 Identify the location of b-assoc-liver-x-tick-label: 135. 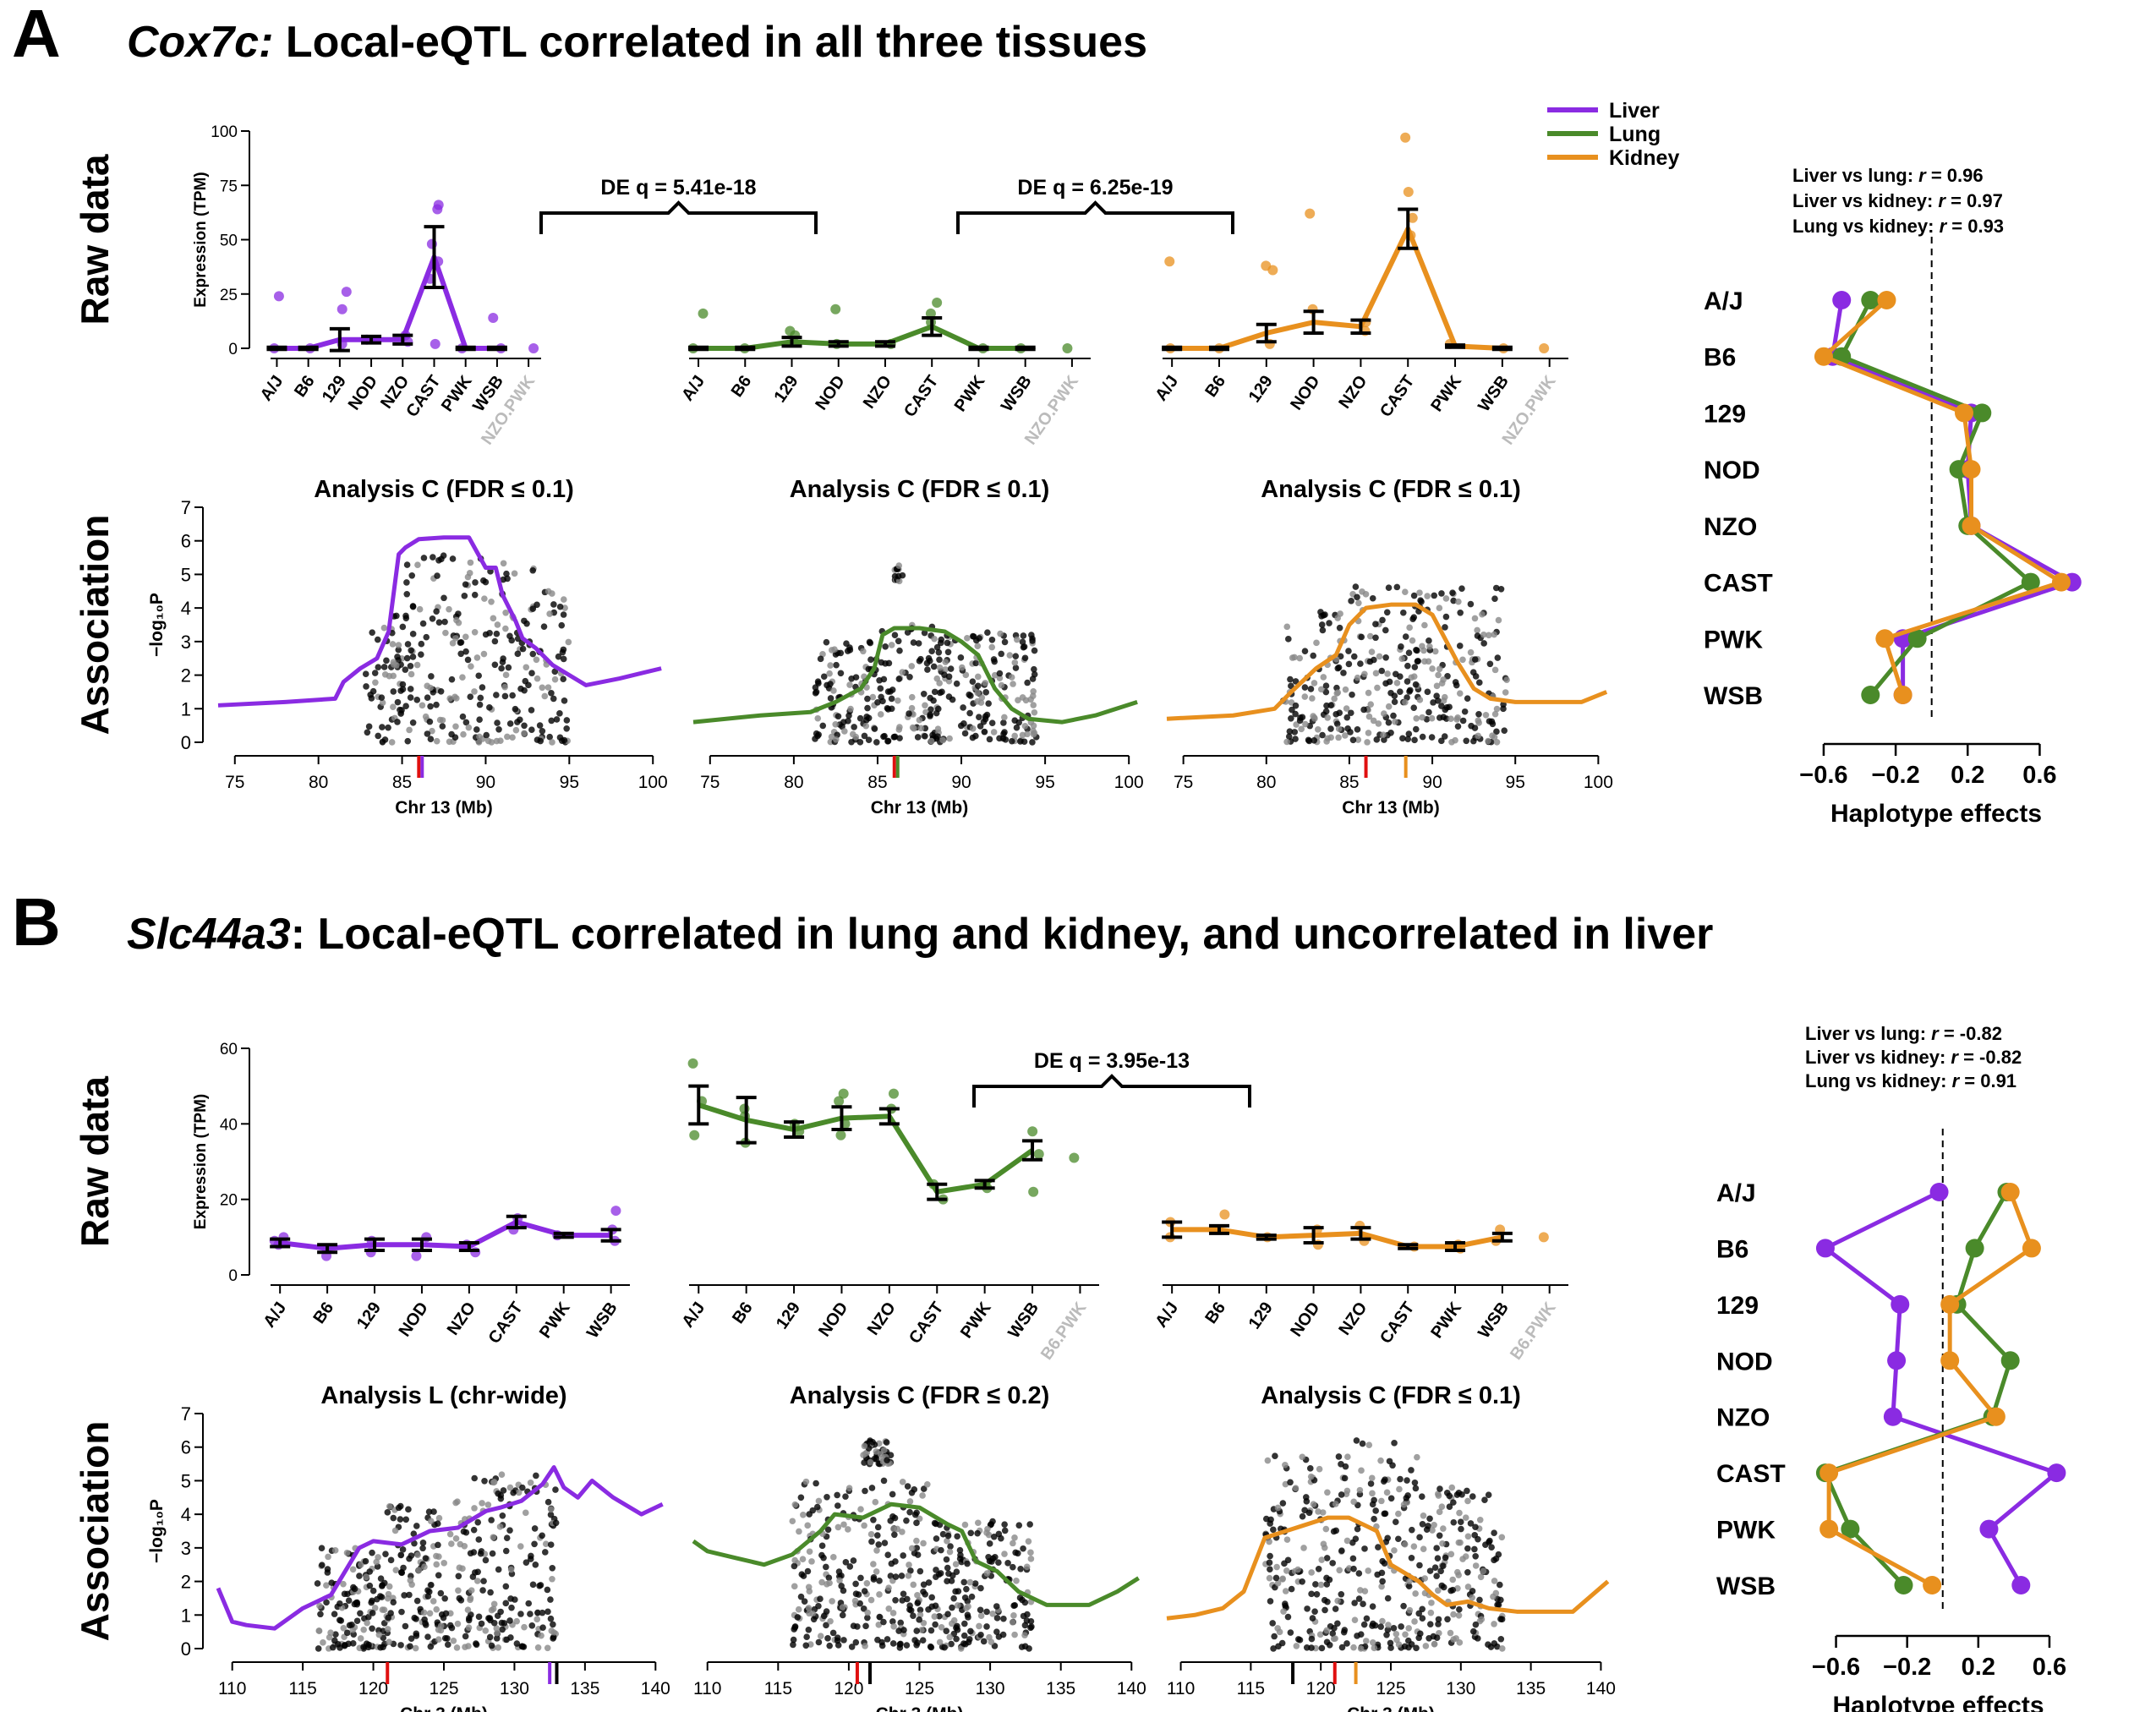
(584, 1688).